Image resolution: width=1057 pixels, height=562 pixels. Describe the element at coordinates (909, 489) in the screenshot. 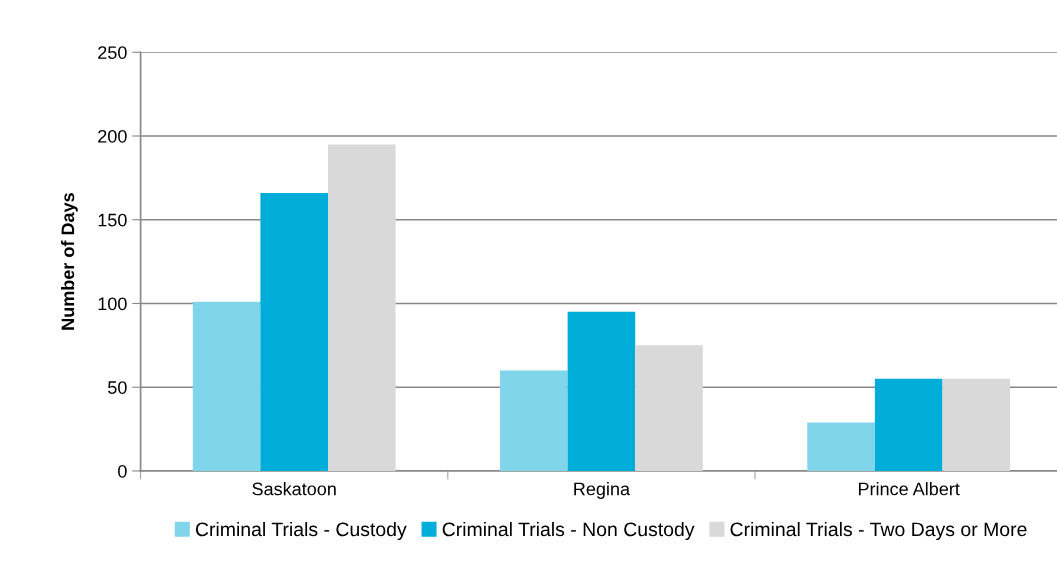

I see `x-tick-label: Prince Albert` at that location.